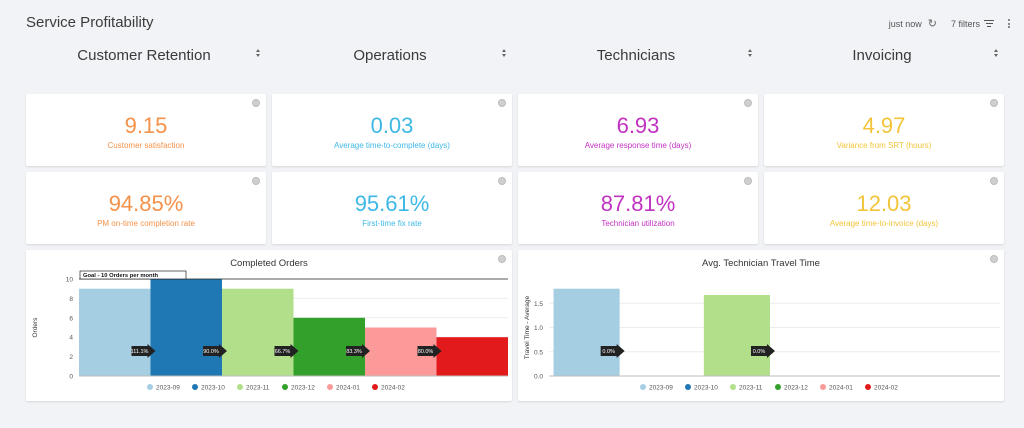  Describe the element at coordinates (884, 223) in the screenshot. I see `kpi-label: Average time-to-invoice (days)` at that location.